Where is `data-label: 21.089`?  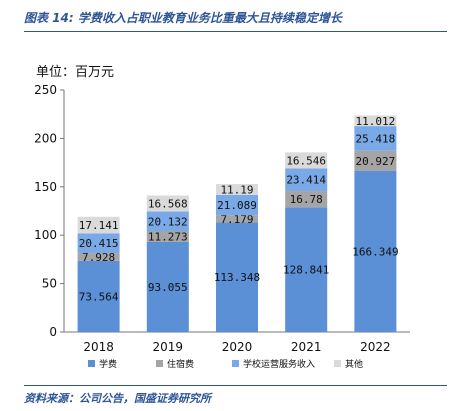 data-label: 21.089 is located at coordinates (237, 205).